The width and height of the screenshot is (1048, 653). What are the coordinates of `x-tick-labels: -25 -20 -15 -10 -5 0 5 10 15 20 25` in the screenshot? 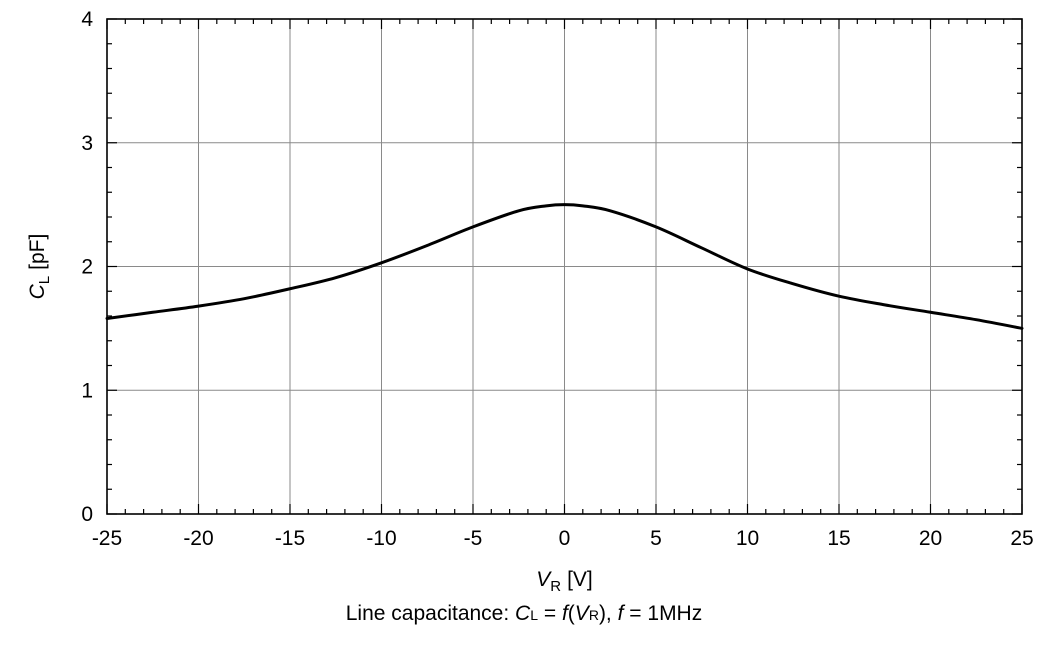 It's located at (563, 538).